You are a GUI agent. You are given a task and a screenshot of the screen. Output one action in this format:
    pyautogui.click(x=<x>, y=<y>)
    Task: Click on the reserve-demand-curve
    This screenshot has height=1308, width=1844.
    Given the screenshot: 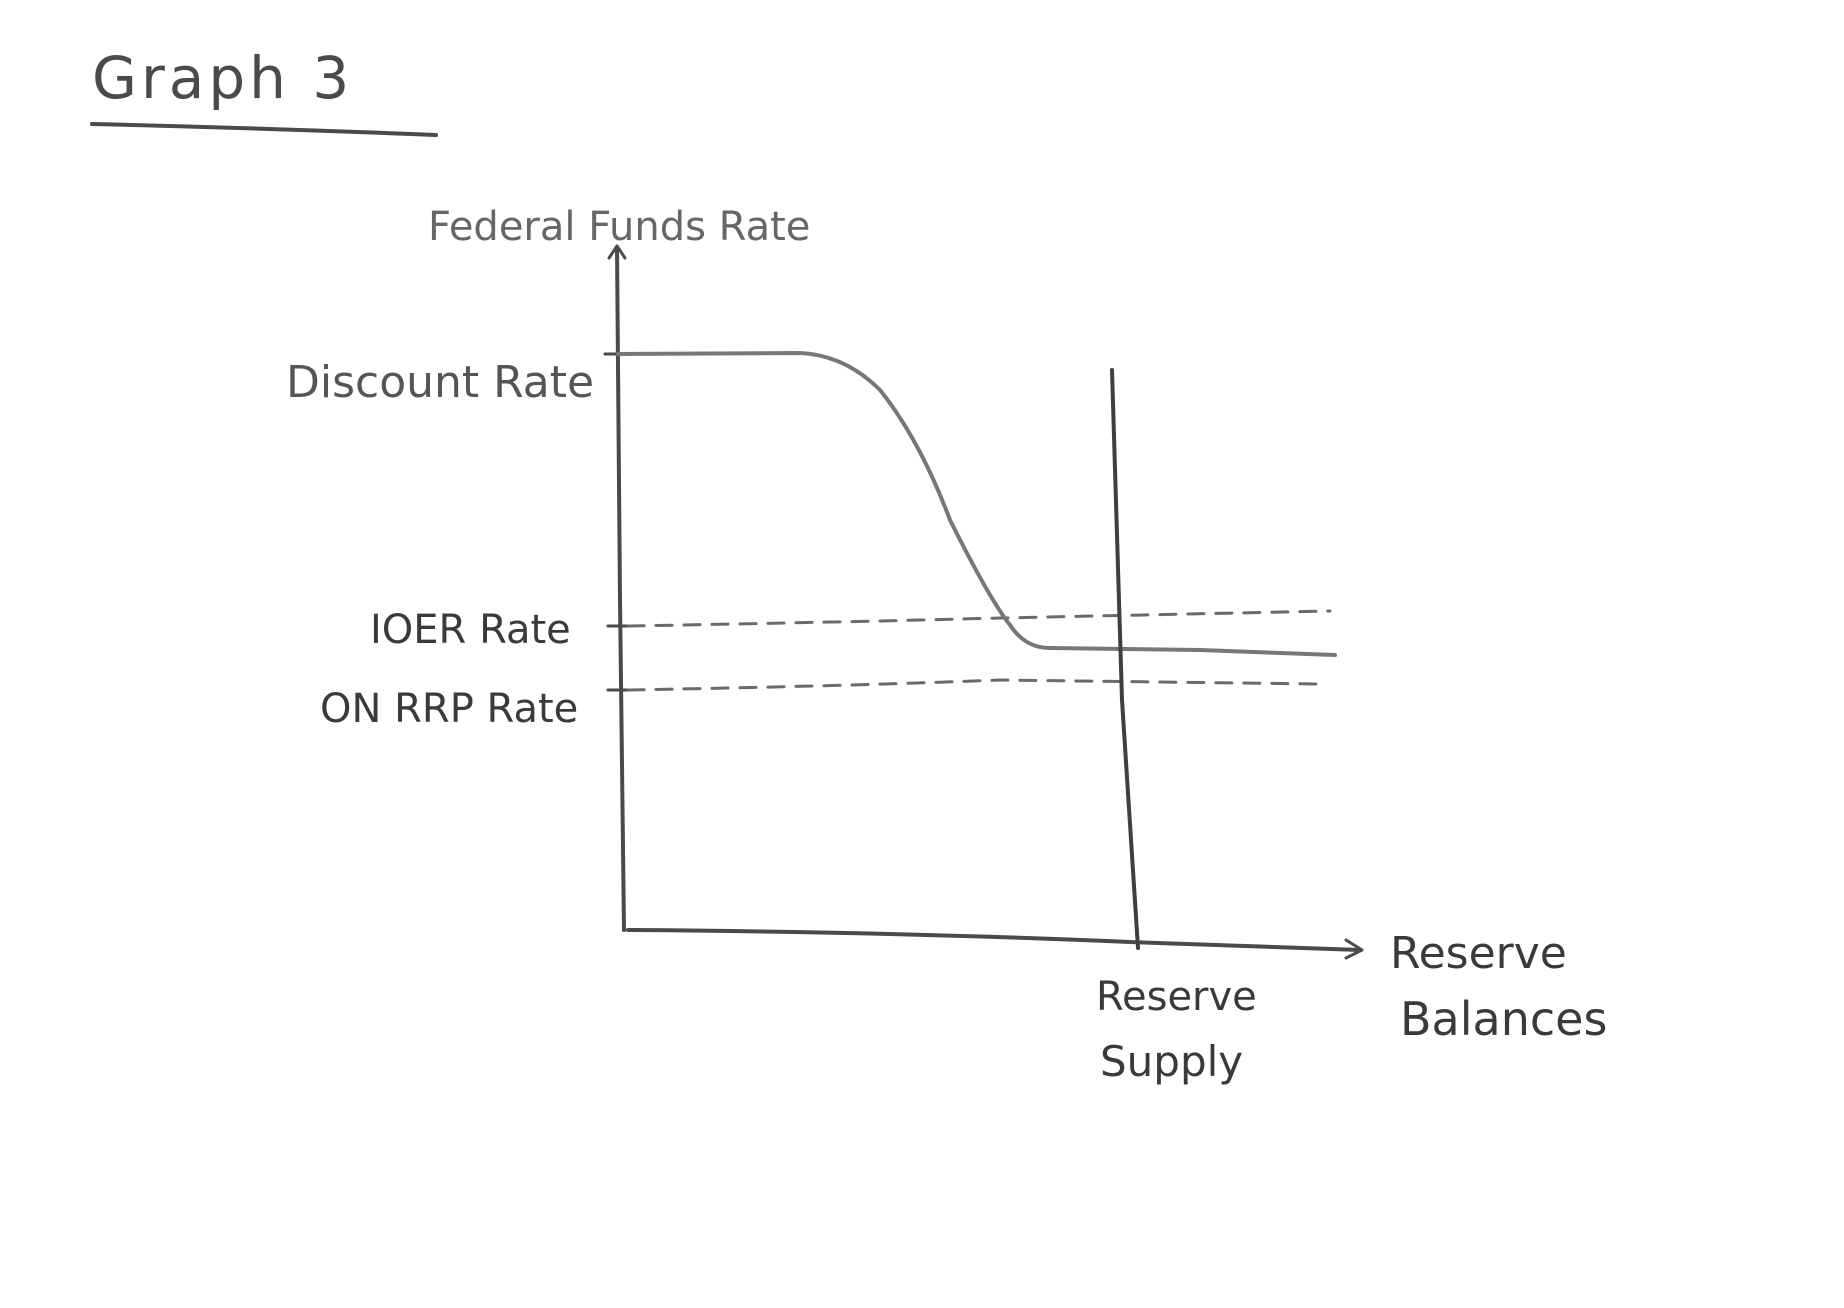 What is the action you would take?
    pyautogui.click(x=976, y=504)
    